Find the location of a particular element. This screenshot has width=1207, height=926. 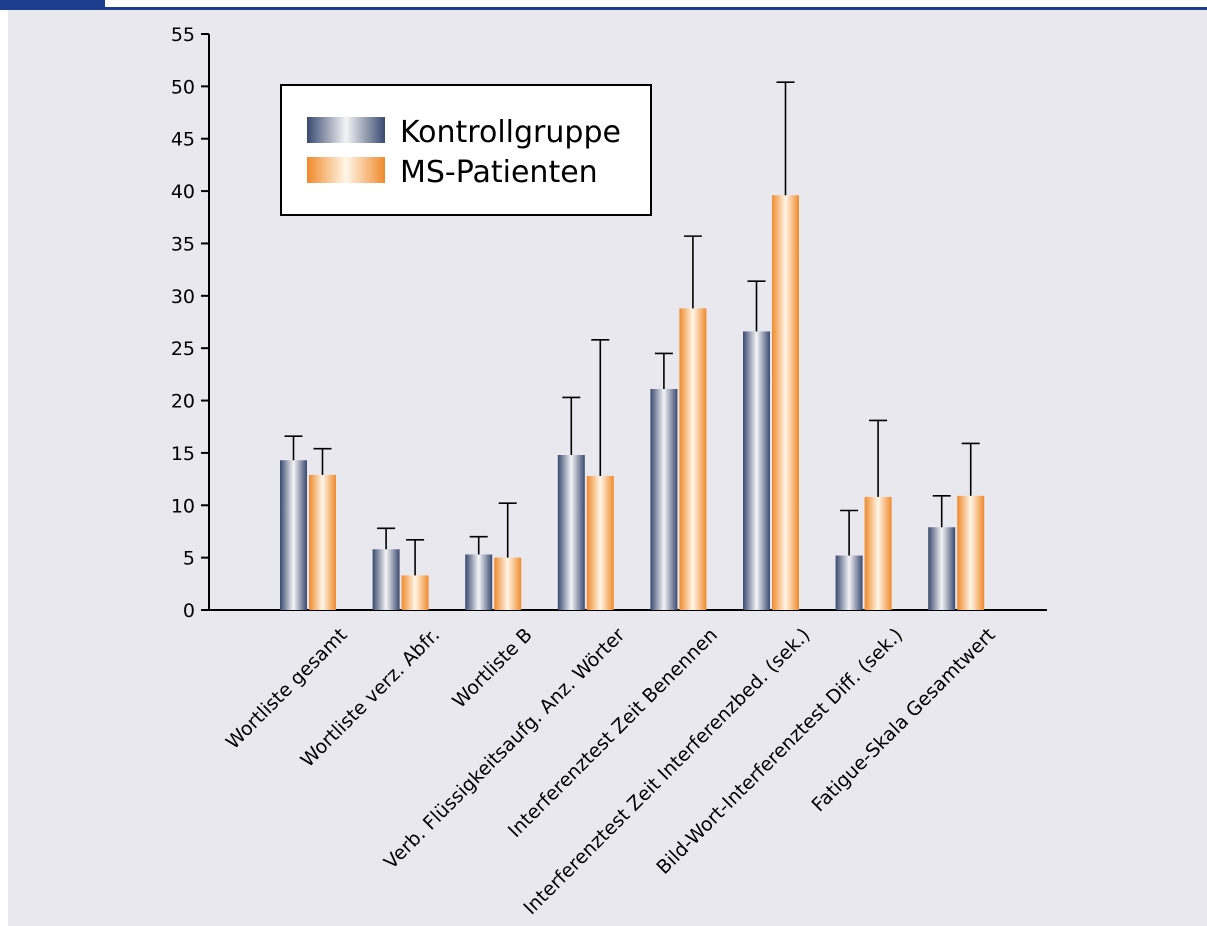

y-tick-label: 20 is located at coordinates (183, 402).